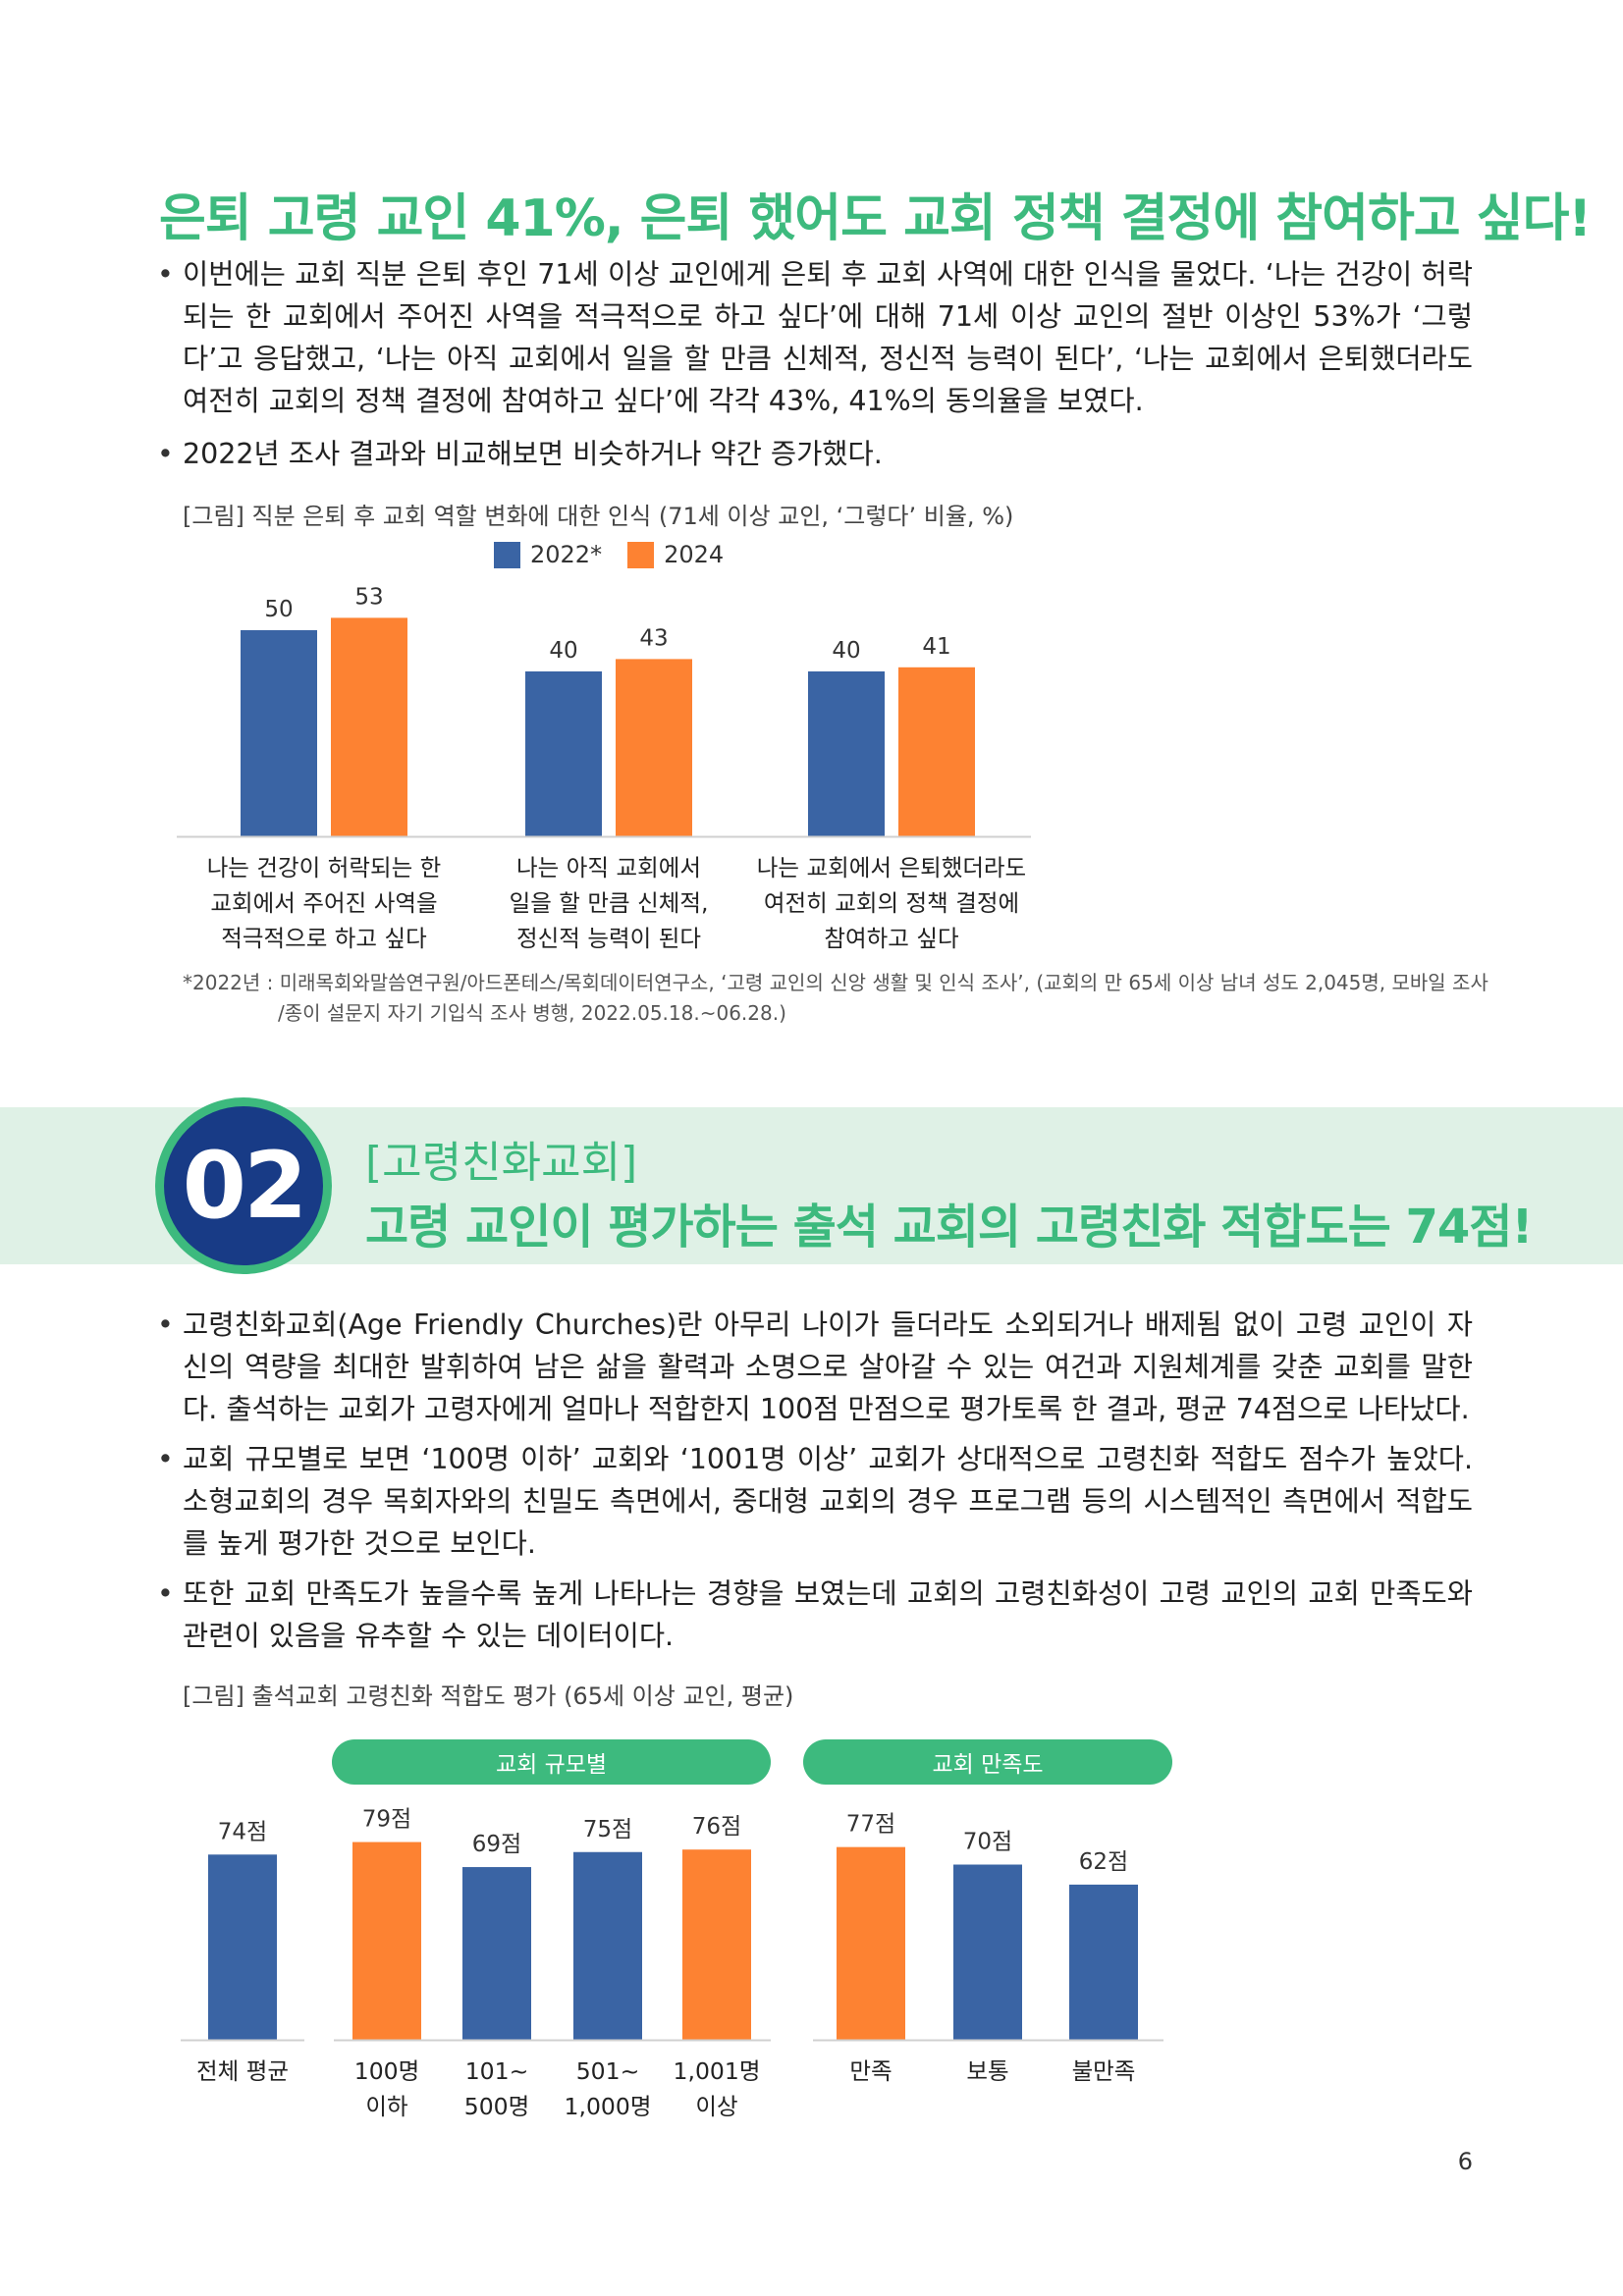 Image resolution: width=1623 pixels, height=2296 pixels. What do you see at coordinates (891, 903) in the screenshot?
I see `category-label: 나는 교회에서 은퇴했더라도 여전히 교회의 정책 결정에 참여하고 싶다` at bounding box center [891, 903].